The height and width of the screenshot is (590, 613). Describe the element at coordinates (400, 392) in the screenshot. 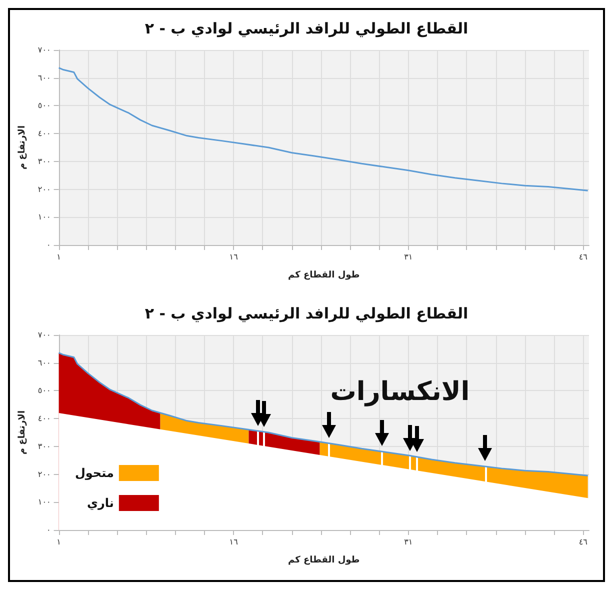

I see `annotation: الانكسارات` at that location.